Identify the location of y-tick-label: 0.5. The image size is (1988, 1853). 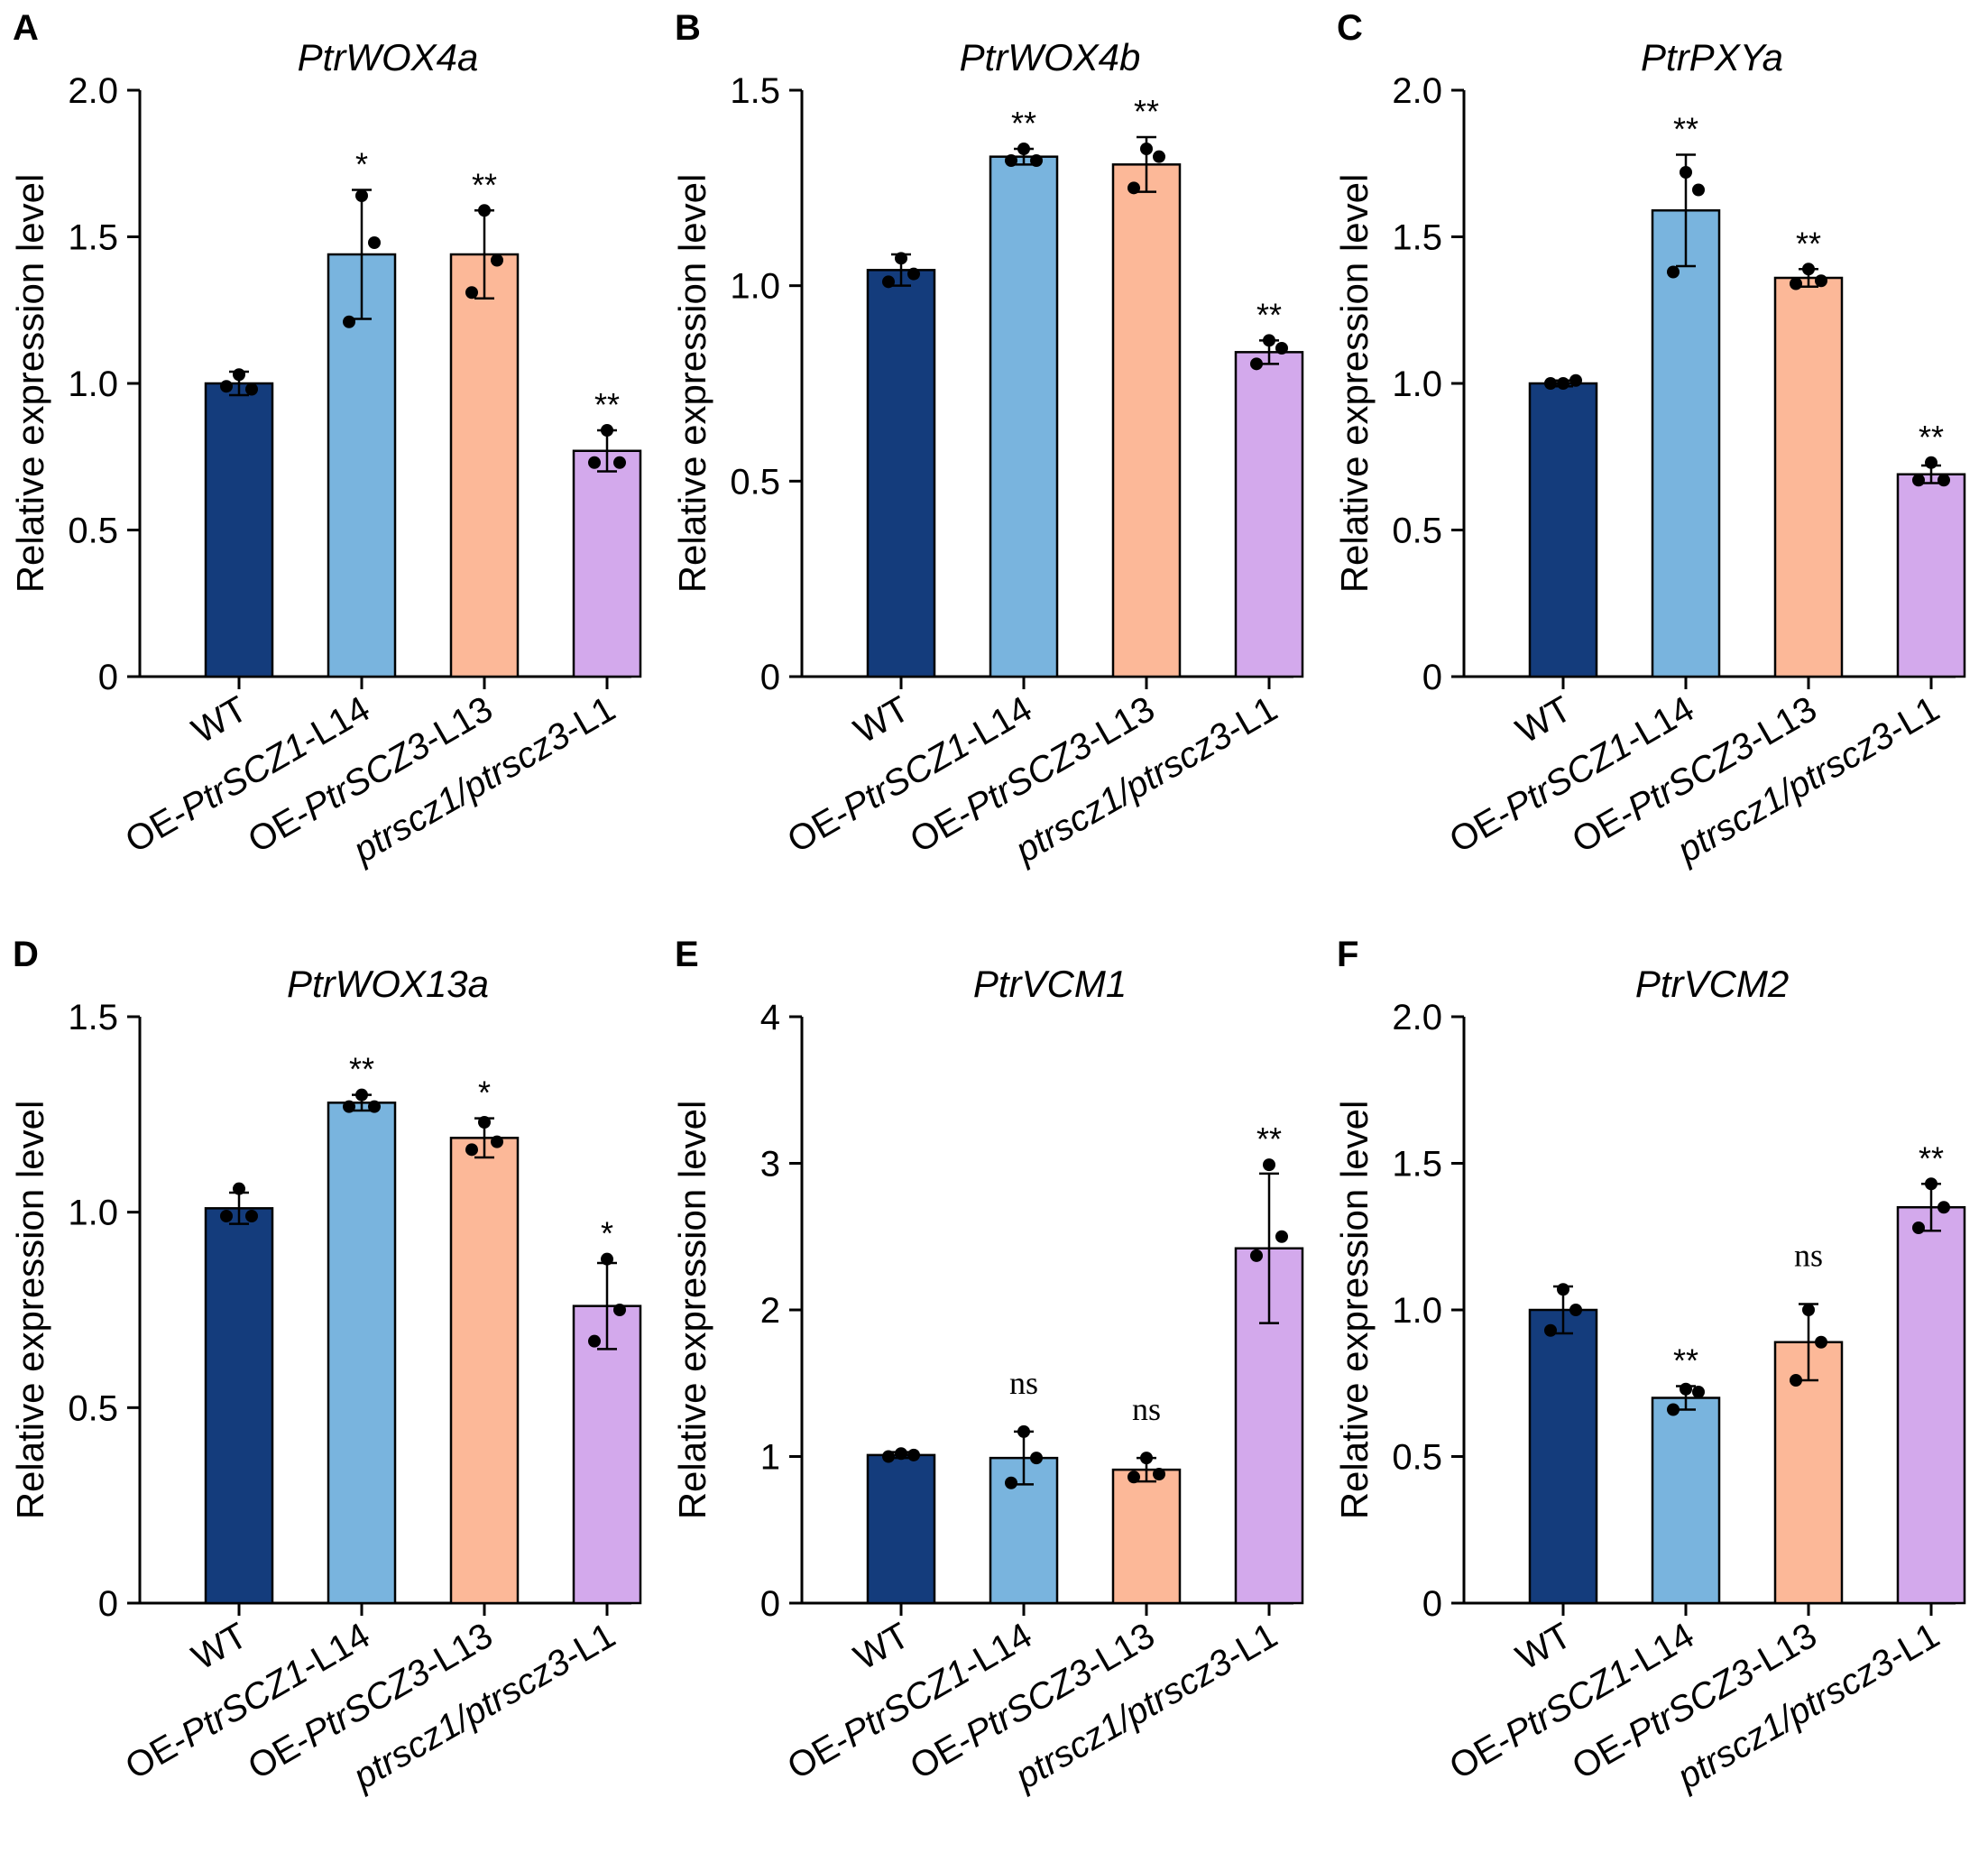
(755, 482).